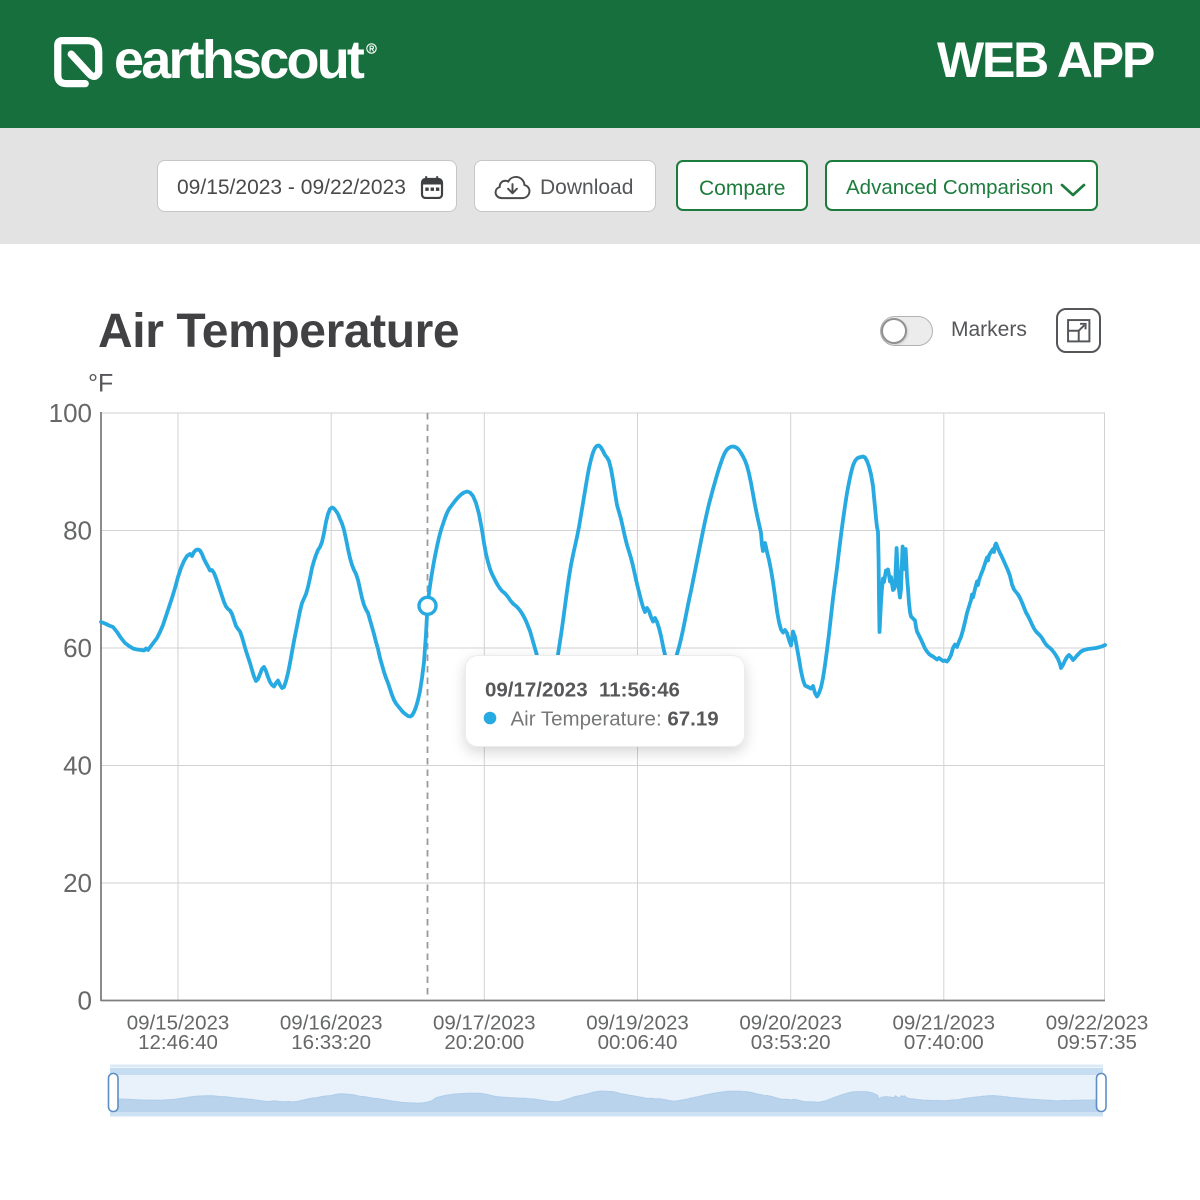 This screenshot has height=1200, width=1200. Describe the element at coordinates (85, 1001) in the screenshot. I see `svg-text: 0` at that location.